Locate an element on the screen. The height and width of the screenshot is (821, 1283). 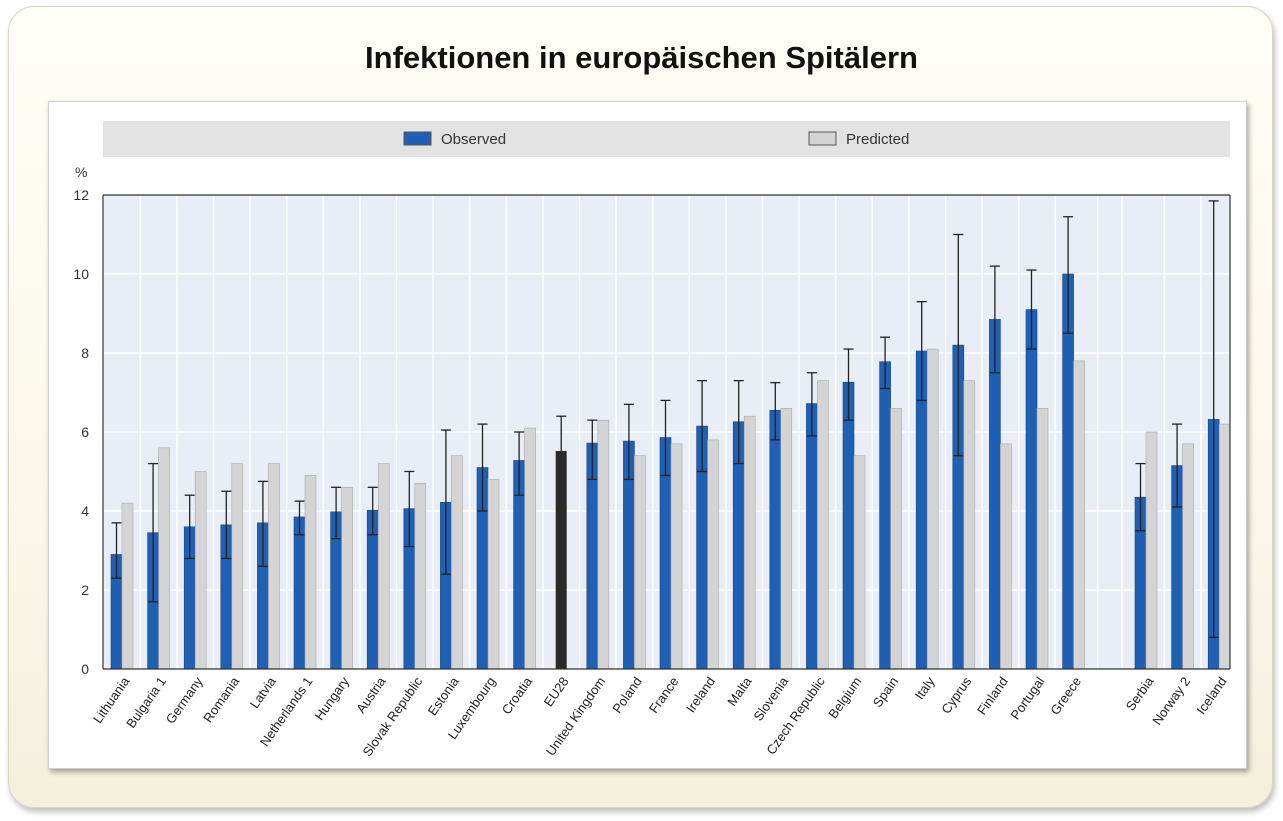
x-tick-label: Greece is located at coordinates (1065, 696).